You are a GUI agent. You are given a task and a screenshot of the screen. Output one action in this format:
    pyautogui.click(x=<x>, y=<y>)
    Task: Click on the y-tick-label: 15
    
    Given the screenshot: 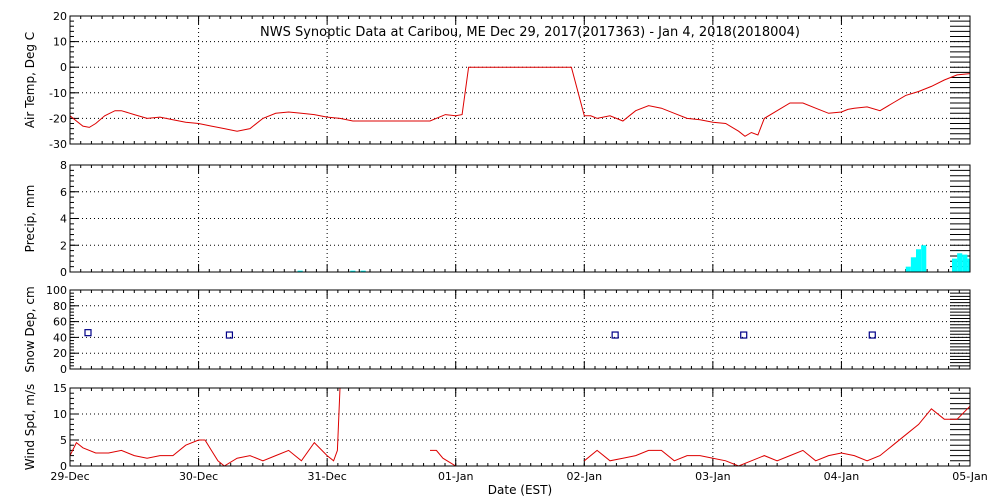 What is the action you would take?
    pyautogui.click(x=60, y=388)
    